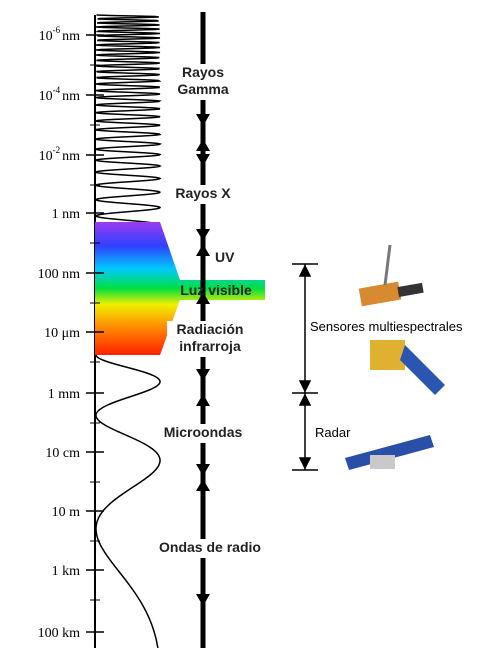 The height and width of the screenshot is (648, 500). What do you see at coordinates (59, 274) in the screenshot?
I see `scale-label: 100 nm` at bounding box center [59, 274].